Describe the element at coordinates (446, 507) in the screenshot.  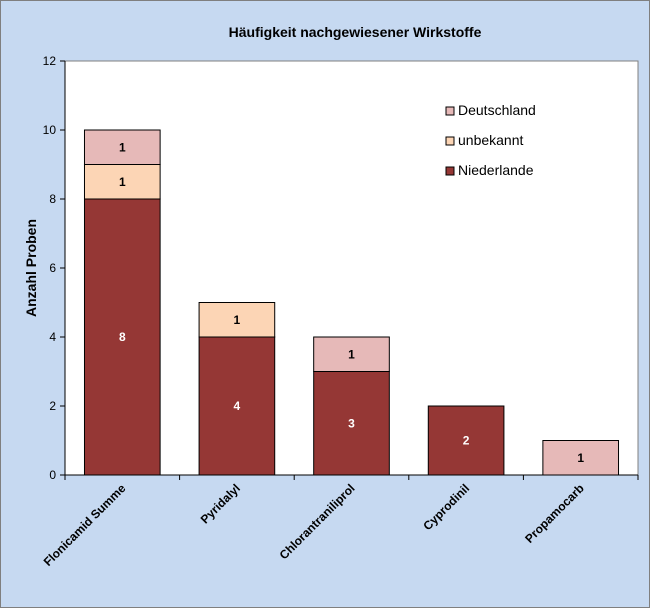
I see `x-tick-label-cyprodinil: Cyprodinil` at that location.